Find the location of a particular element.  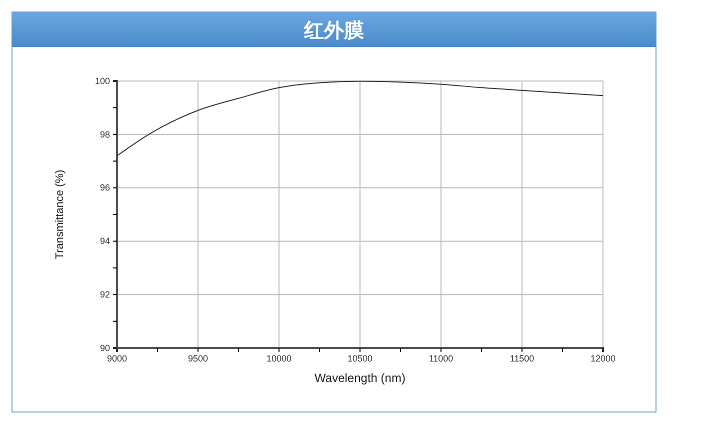

y-tick-label: 98 is located at coordinates (105, 134).